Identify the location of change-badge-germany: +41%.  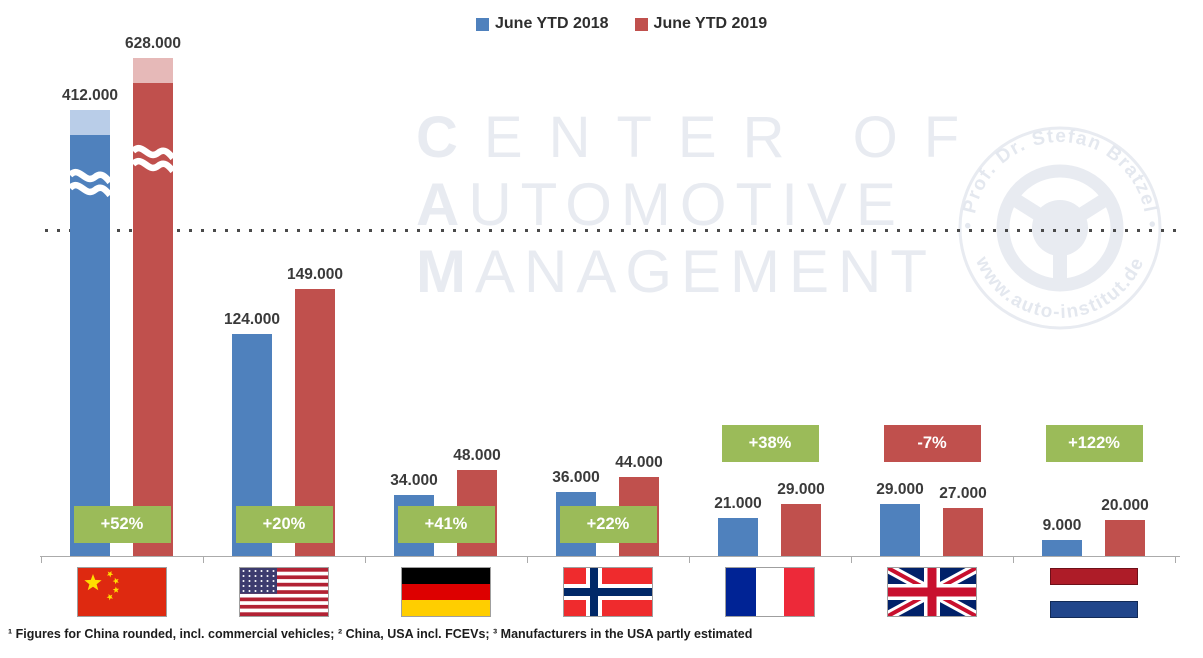
(446, 524).